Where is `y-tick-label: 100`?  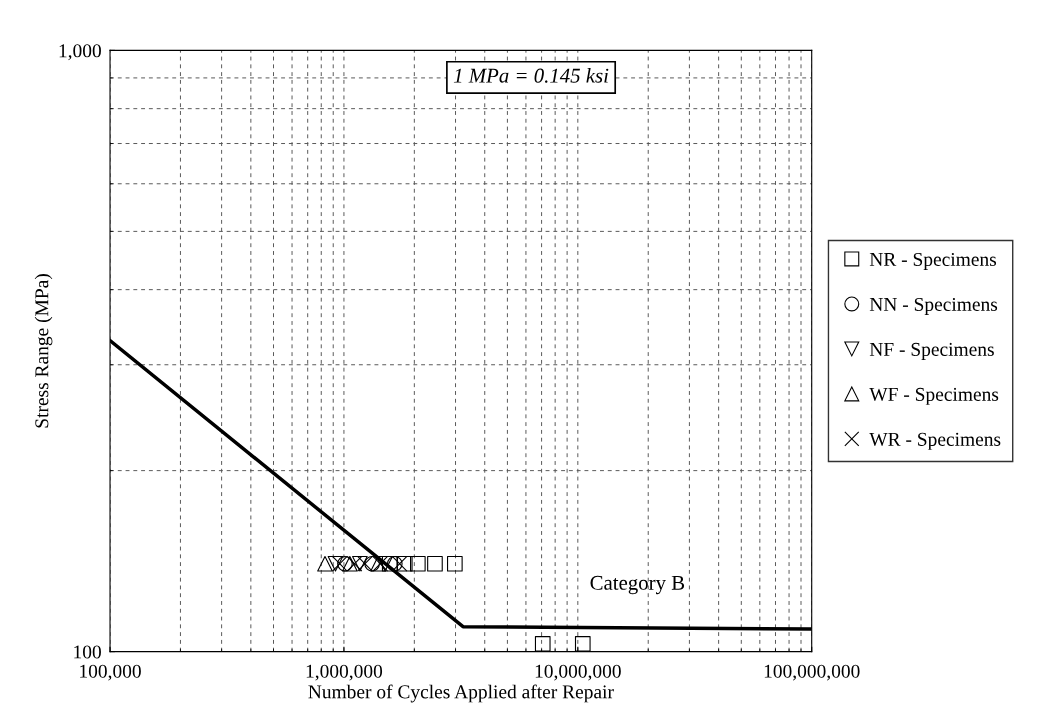 y-tick-label: 100 is located at coordinates (87, 652).